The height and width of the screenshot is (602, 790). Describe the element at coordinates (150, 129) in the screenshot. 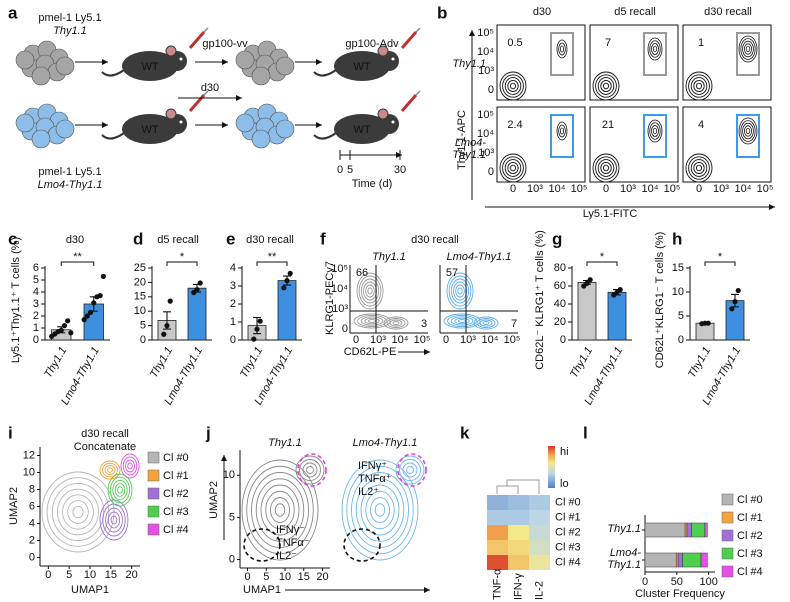

I see `mouse-body` at that location.